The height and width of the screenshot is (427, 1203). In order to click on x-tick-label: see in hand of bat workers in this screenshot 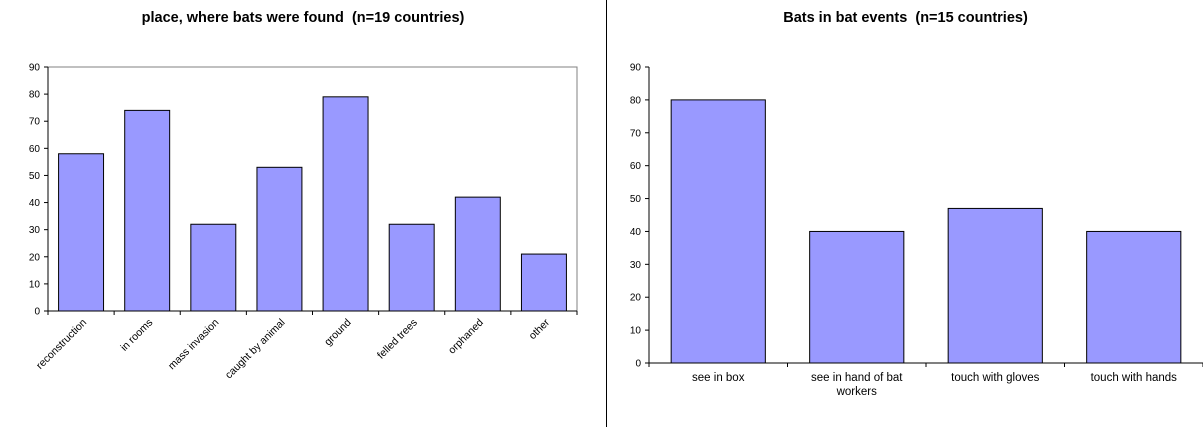, I will do `click(857, 385)`.